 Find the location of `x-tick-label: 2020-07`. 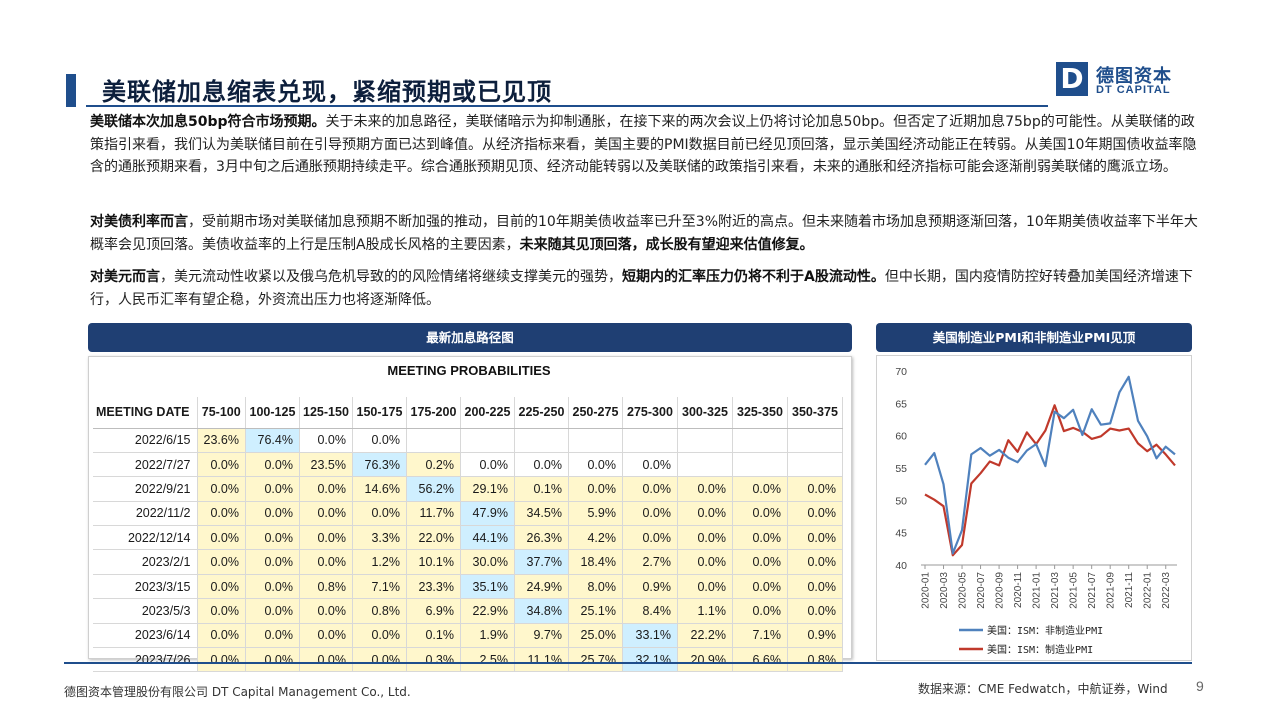

x-tick-label: 2020-07 is located at coordinates (981, 590).